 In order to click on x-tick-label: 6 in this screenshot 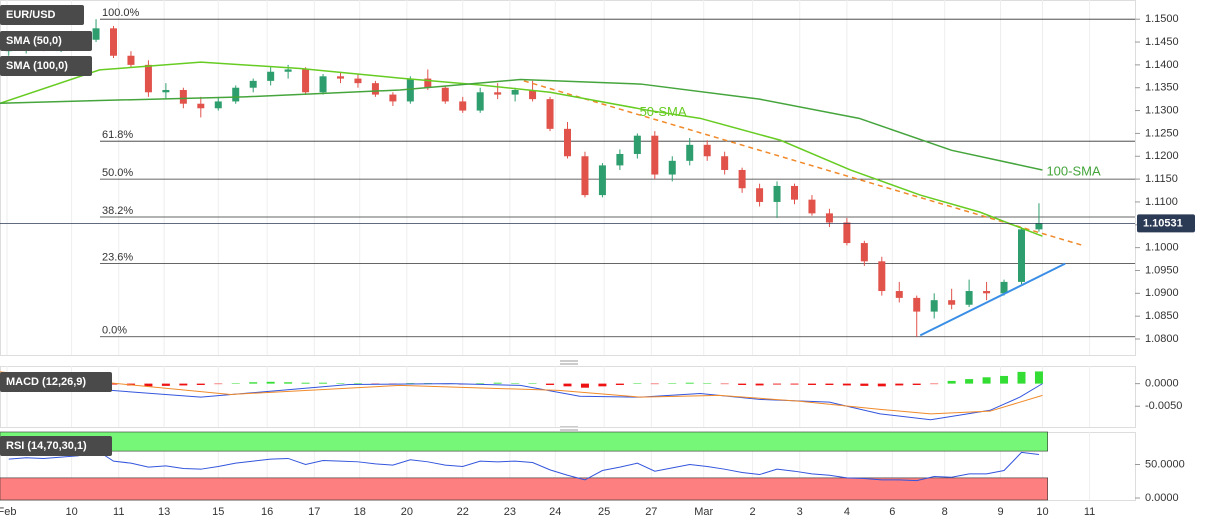, I will do `click(892, 512)`.